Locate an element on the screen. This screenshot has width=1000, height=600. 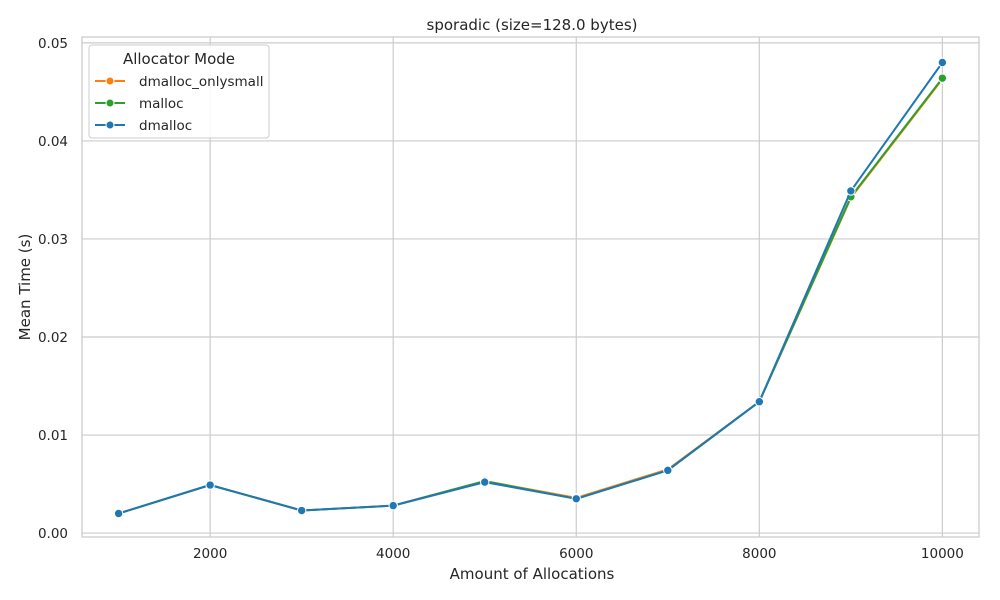
legend-label: dmalloc_onlysmall is located at coordinates (201, 82).